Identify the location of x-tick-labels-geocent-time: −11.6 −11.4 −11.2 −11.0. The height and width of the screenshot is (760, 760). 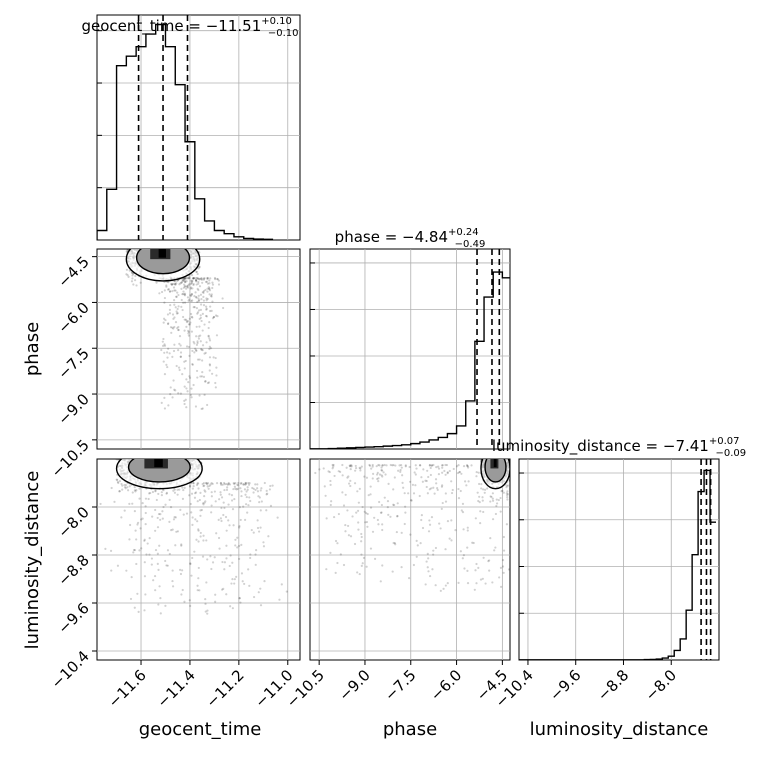
(201, 685).